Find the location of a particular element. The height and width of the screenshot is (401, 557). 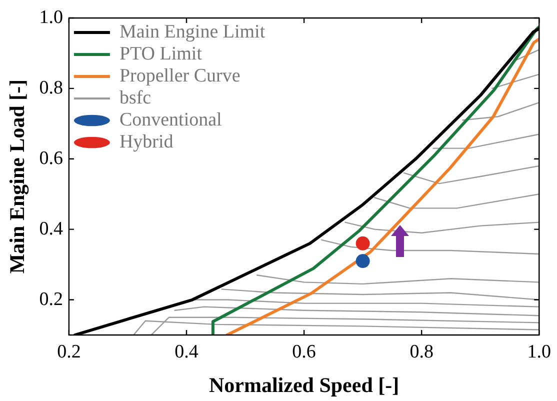

legend-label: Conventional is located at coordinates (170, 119).